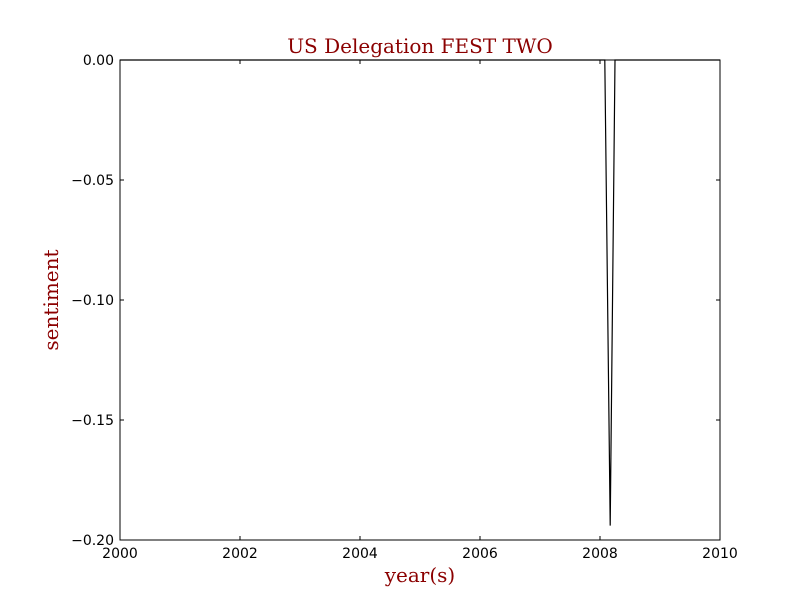 This screenshot has width=800, height=600. Describe the element at coordinates (420, 46) in the screenshot. I see `chart-title: US Delegation FEST TWO` at that location.